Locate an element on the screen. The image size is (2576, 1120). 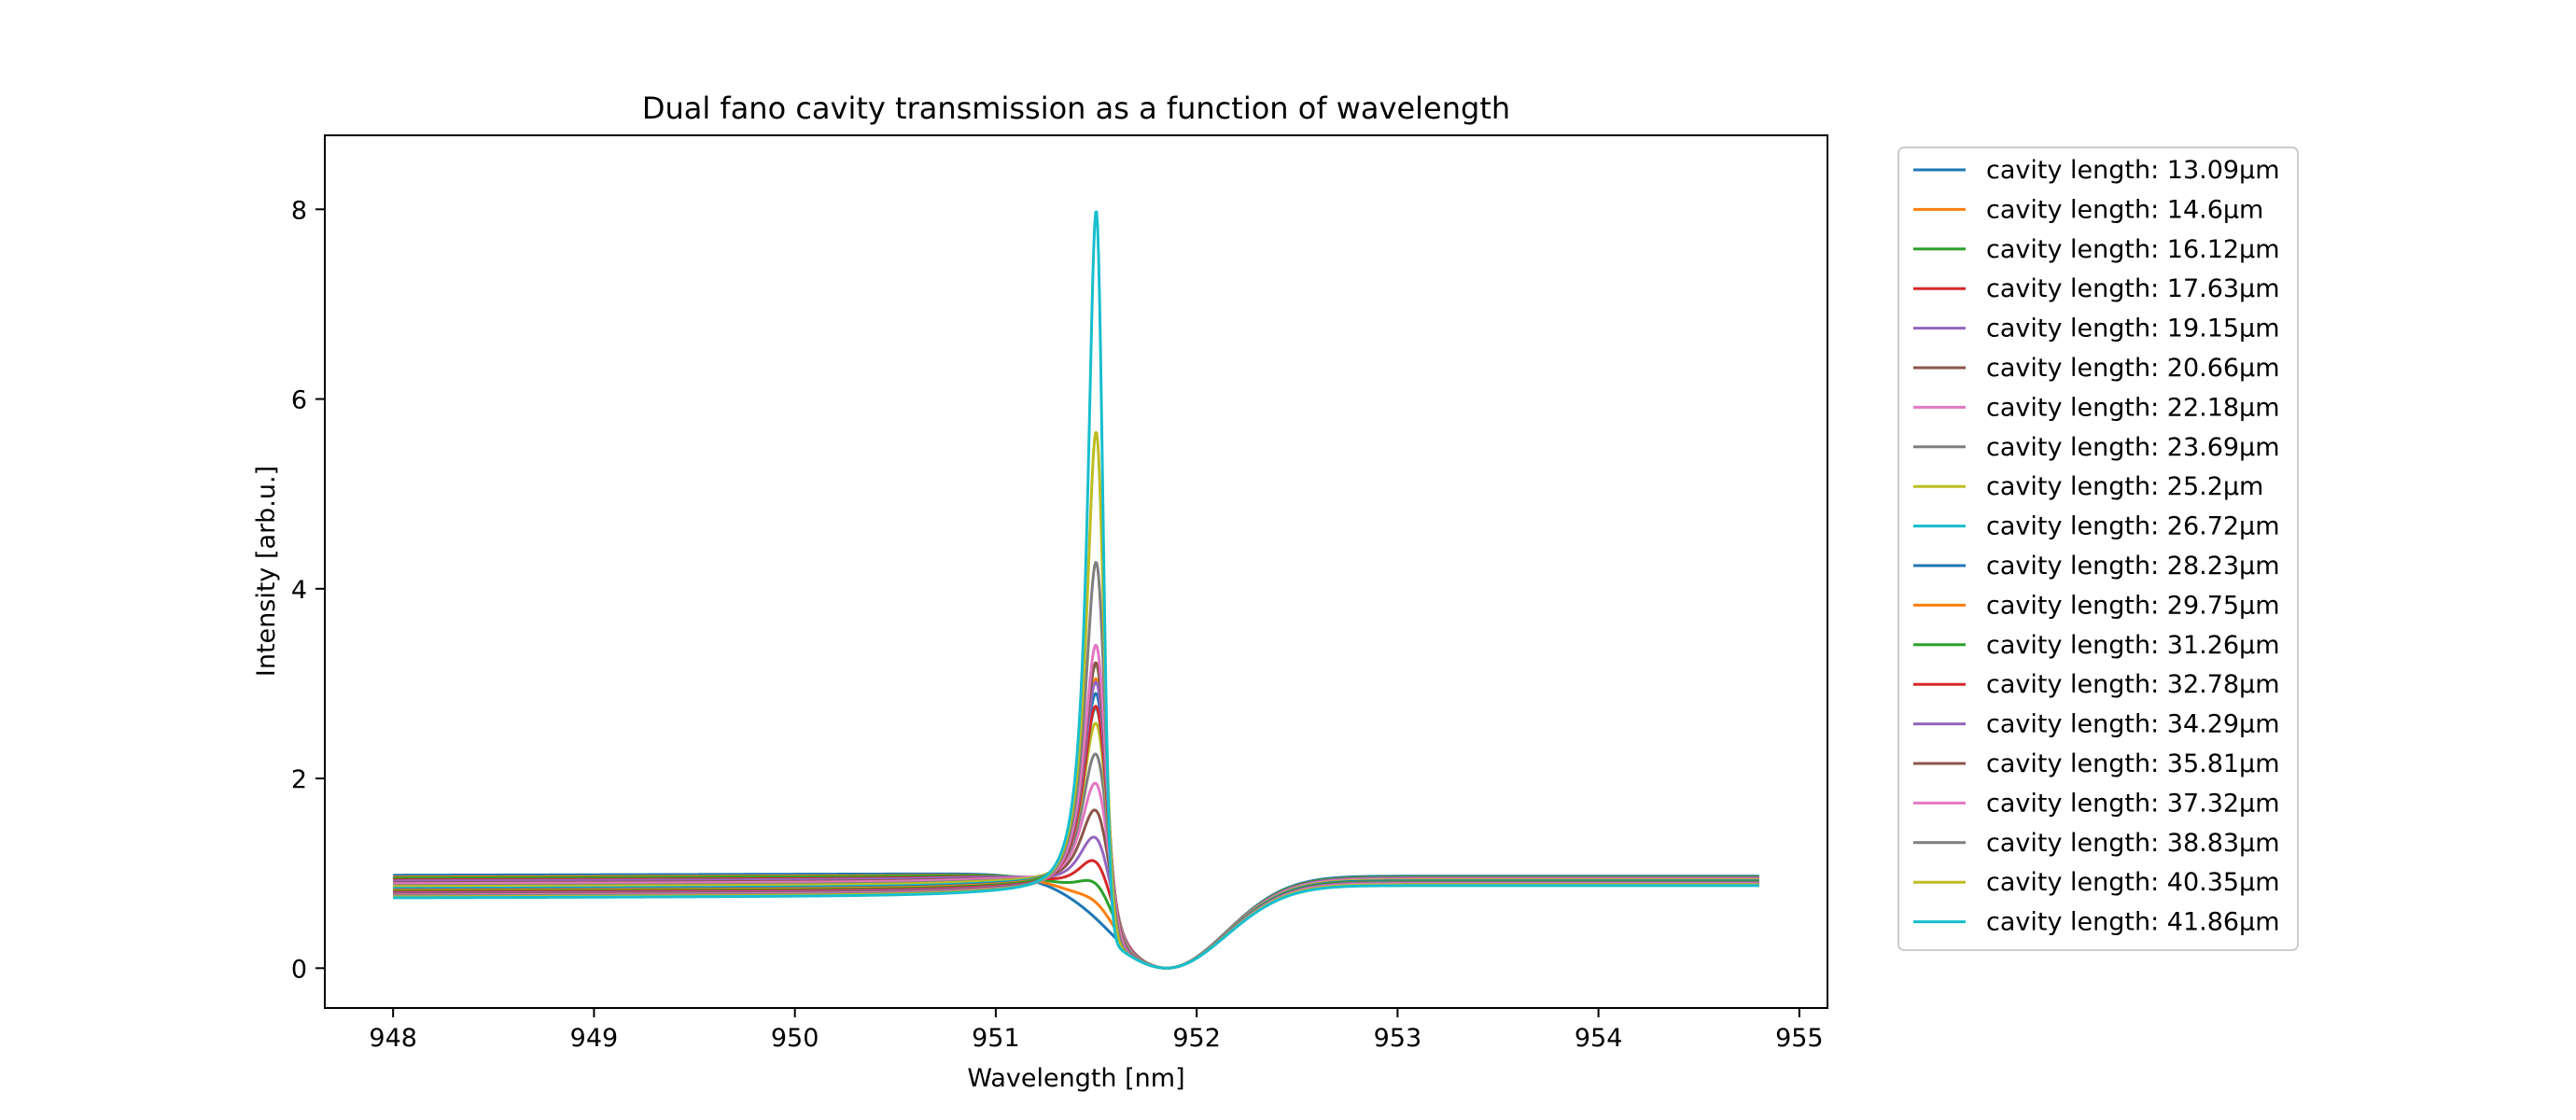
legend-label: cavity length: 28.23µm is located at coordinates (2133, 566).